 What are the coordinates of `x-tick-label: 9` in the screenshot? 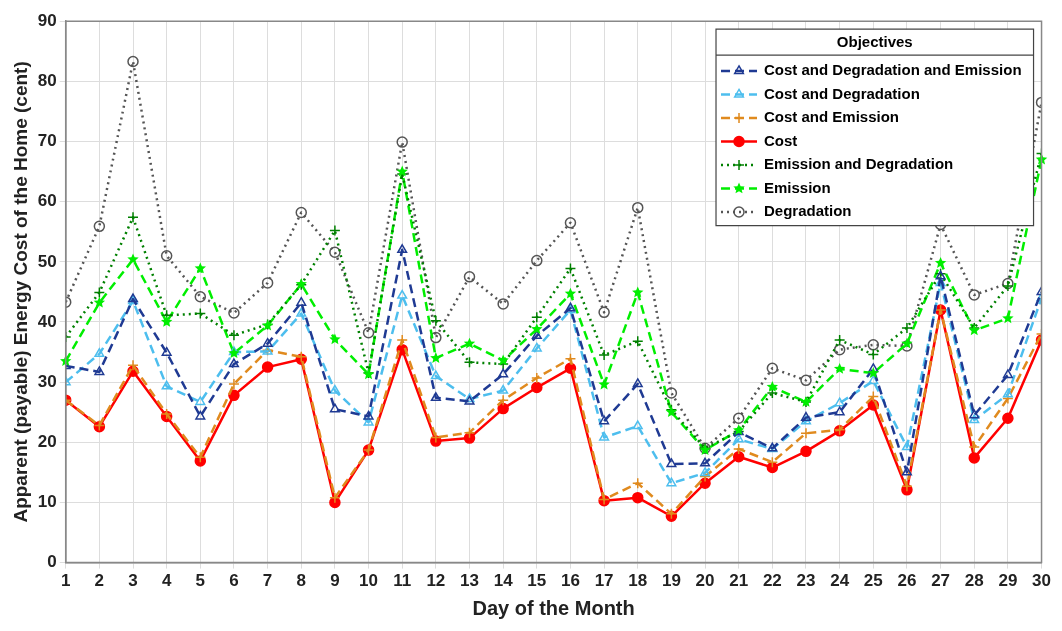 It's located at (335, 581).